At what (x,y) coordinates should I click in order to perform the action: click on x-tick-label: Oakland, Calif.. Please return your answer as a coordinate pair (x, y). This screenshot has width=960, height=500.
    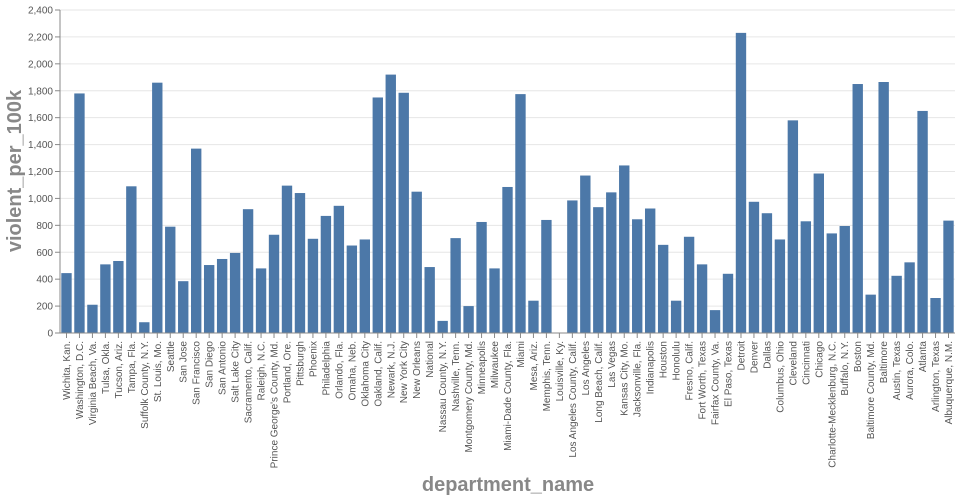
    Looking at the image, I should click on (378, 374).